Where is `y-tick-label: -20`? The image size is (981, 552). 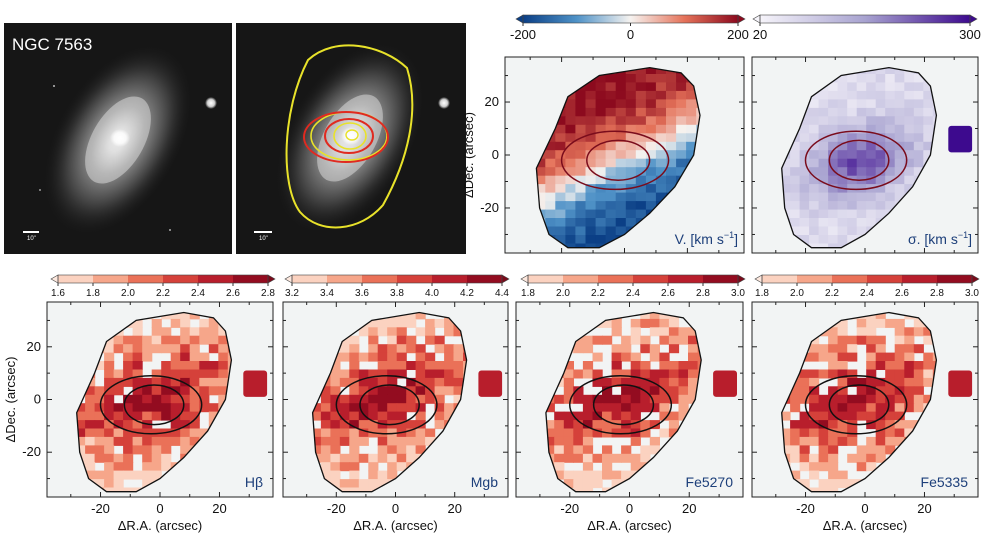 y-tick-label: -20 is located at coordinates (31, 451).